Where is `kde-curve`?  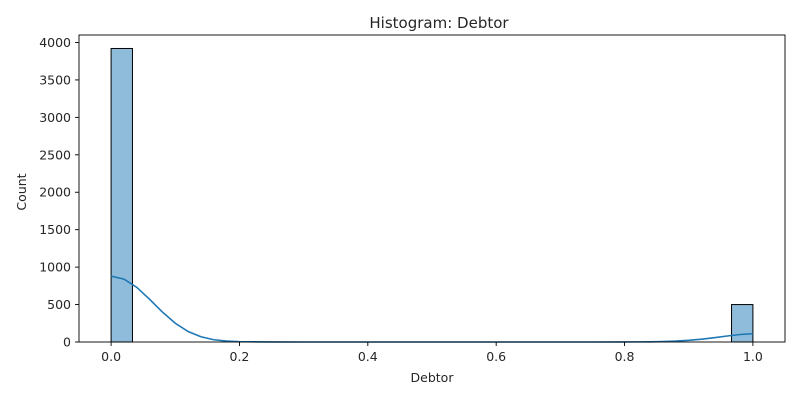 kde-curve is located at coordinates (431, 309).